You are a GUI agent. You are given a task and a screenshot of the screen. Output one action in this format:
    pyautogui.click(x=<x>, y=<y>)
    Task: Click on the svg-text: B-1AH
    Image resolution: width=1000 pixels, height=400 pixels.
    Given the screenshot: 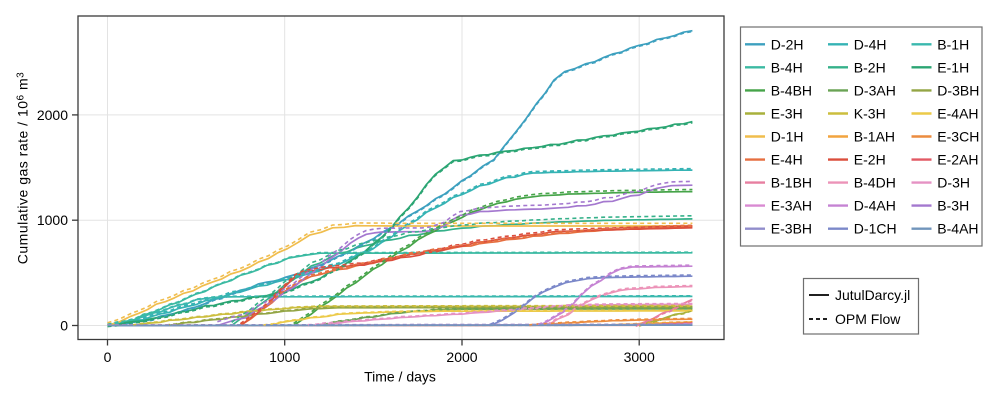 What is the action you would take?
    pyautogui.click(x=874, y=137)
    